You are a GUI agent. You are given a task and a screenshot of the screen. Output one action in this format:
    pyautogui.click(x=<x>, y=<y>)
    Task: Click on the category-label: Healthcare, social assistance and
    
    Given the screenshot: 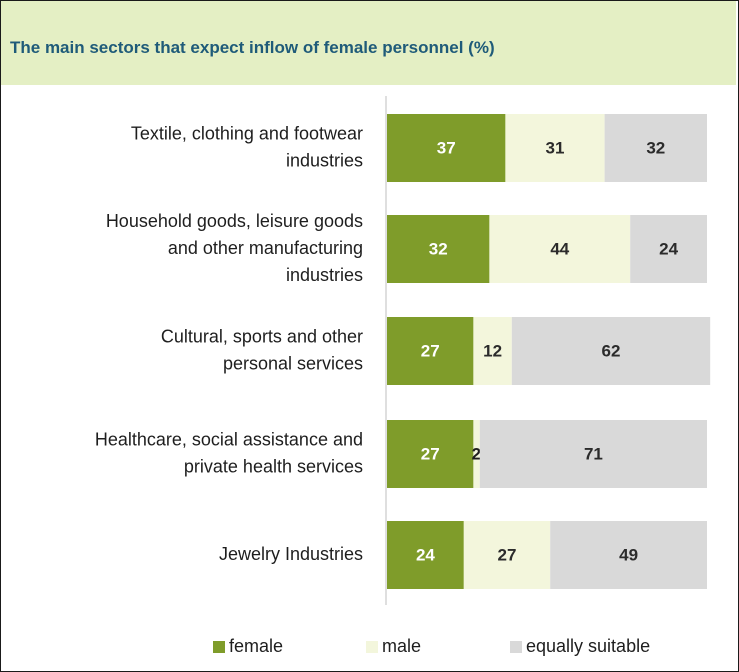 What is the action you would take?
    pyautogui.click(x=229, y=439)
    